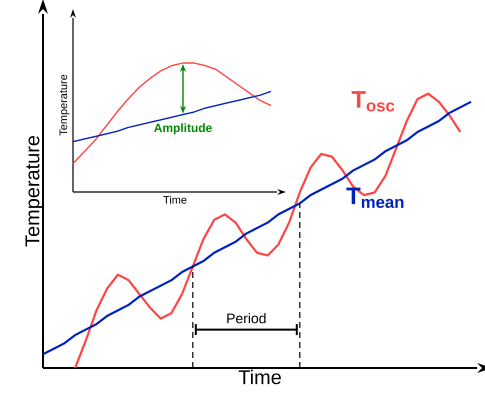  I want to click on series-label: T$_{osc}$, so click(373, 101).